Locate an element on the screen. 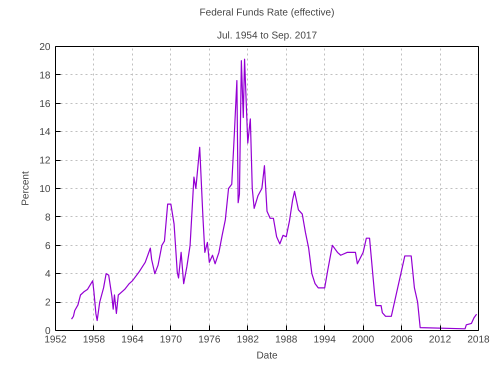 The image size is (500, 375). x-tick-label: 2000 is located at coordinates (363, 340).